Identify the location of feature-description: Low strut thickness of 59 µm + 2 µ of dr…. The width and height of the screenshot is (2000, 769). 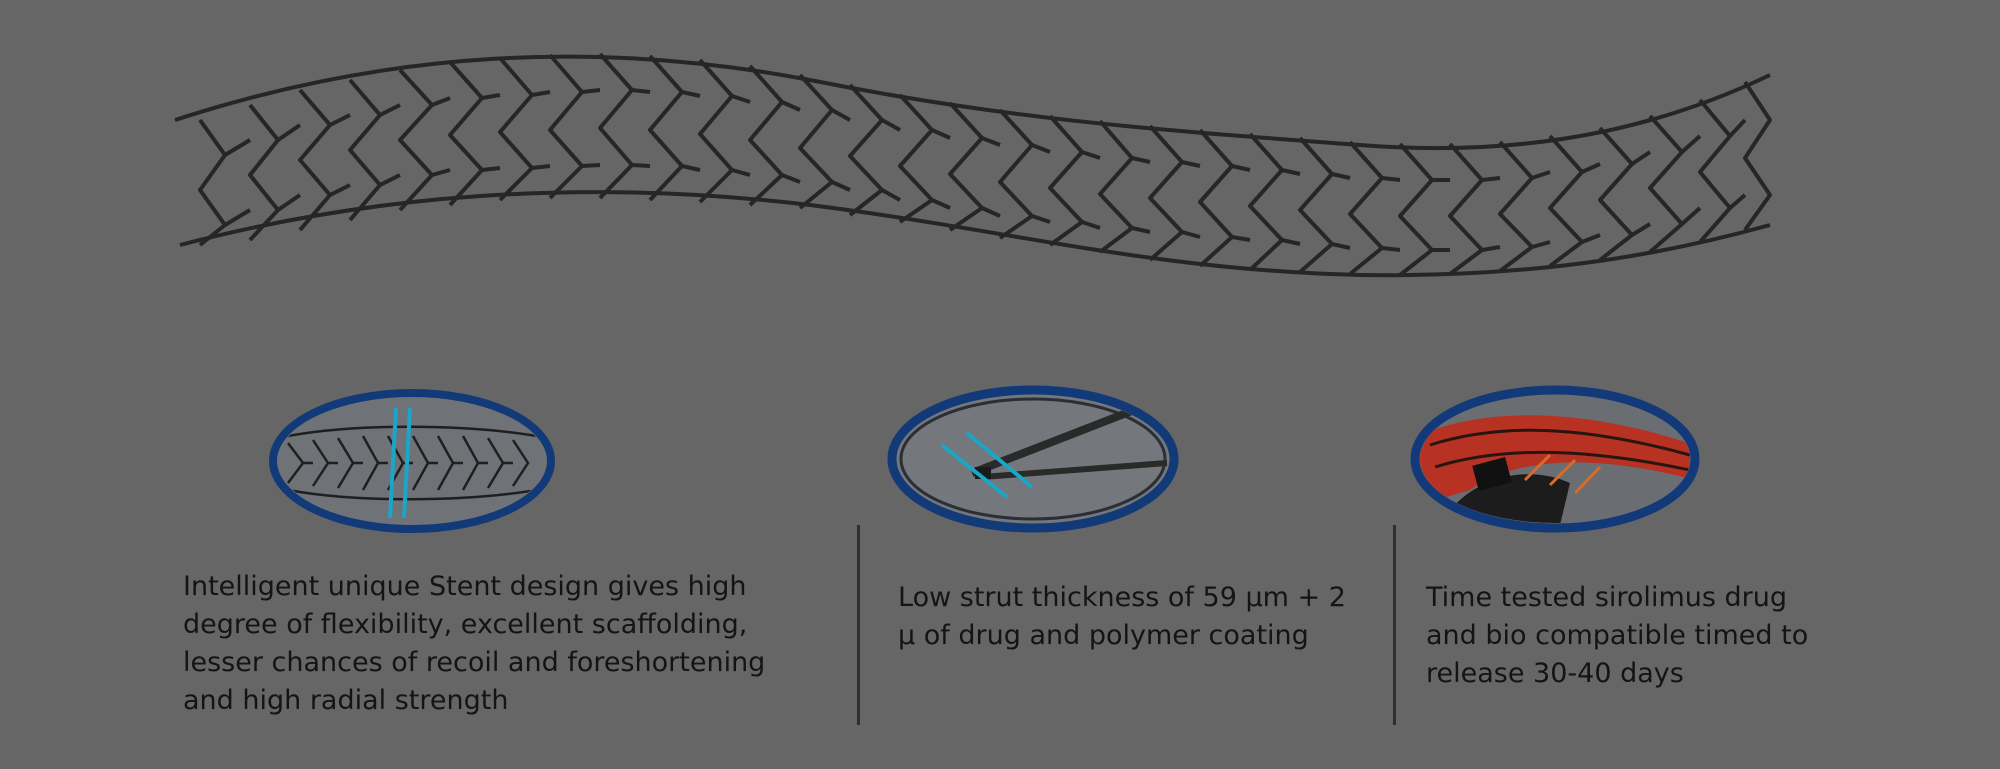
(1122, 616).